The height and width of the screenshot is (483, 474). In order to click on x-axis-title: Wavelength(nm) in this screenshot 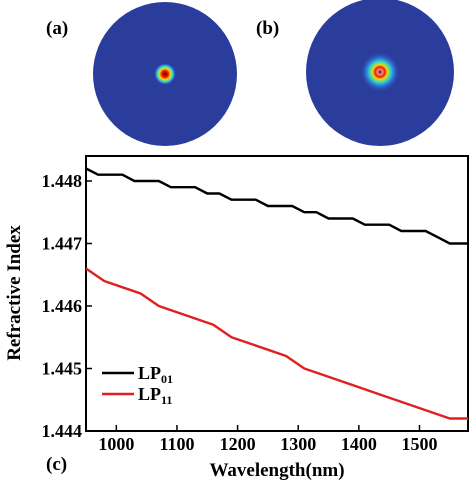, I will do `click(276, 470)`.